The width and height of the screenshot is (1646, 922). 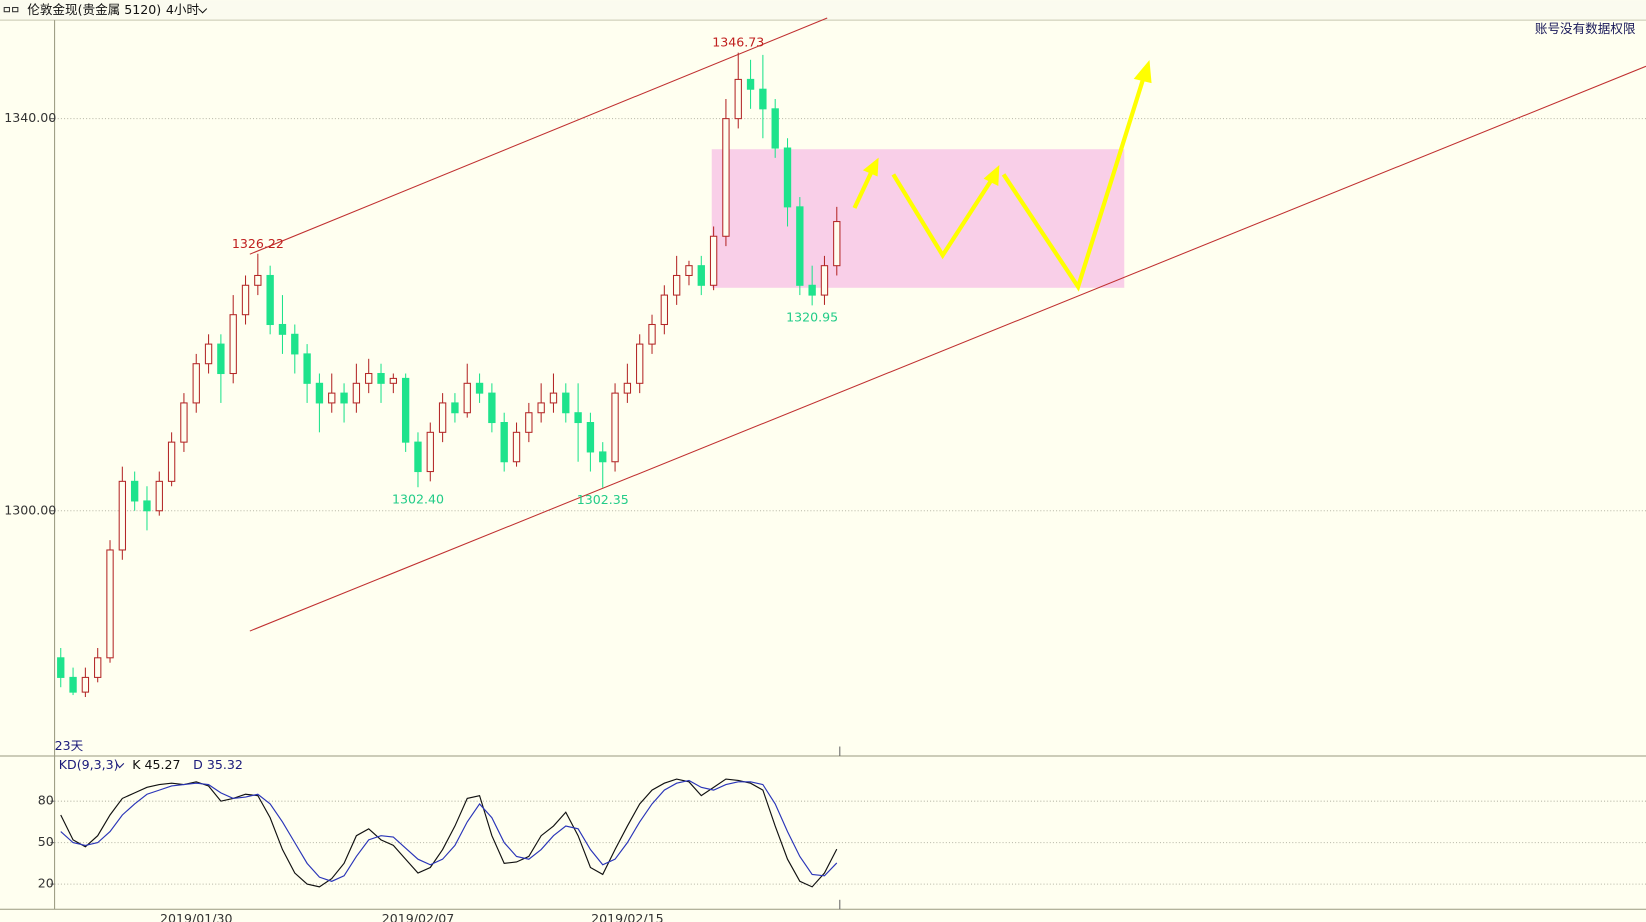 What do you see at coordinates (183, 9) in the screenshot?
I see `period-selector: 4小时` at bounding box center [183, 9].